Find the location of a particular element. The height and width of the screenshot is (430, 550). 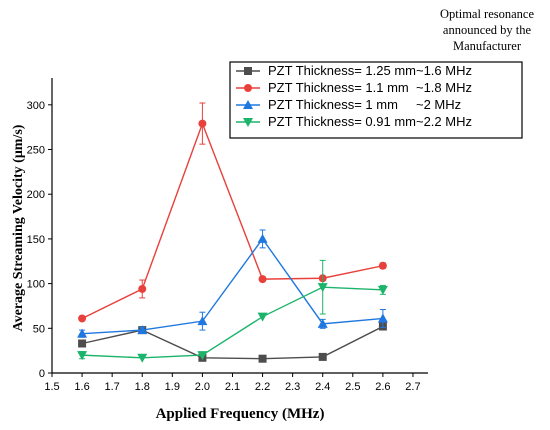

x-tick-label: 2.2 is located at coordinates (262, 387).